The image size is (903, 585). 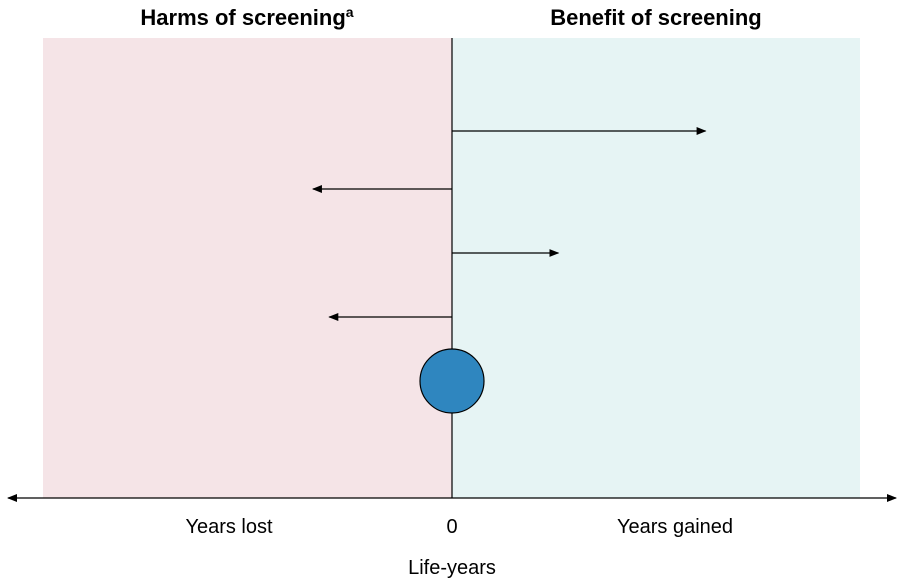 What do you see at coordinates (509, 224) in the screenshot?
I see `effect-arrows` at bounding box center [509, 224].